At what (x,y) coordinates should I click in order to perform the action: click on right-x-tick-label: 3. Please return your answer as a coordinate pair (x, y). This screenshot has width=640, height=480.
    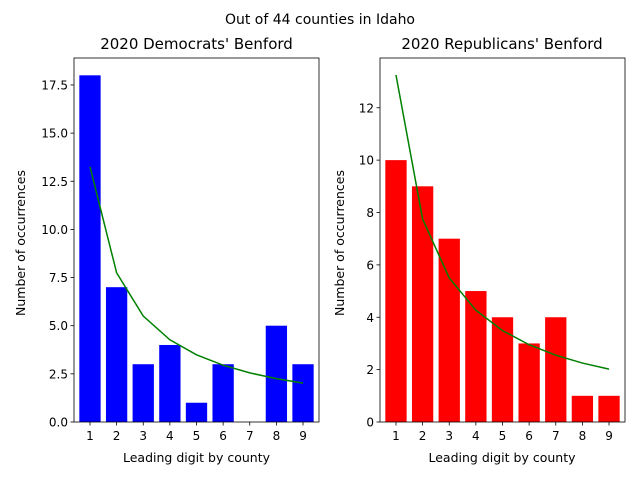
    Looking at the image, I should click on (449, 436).